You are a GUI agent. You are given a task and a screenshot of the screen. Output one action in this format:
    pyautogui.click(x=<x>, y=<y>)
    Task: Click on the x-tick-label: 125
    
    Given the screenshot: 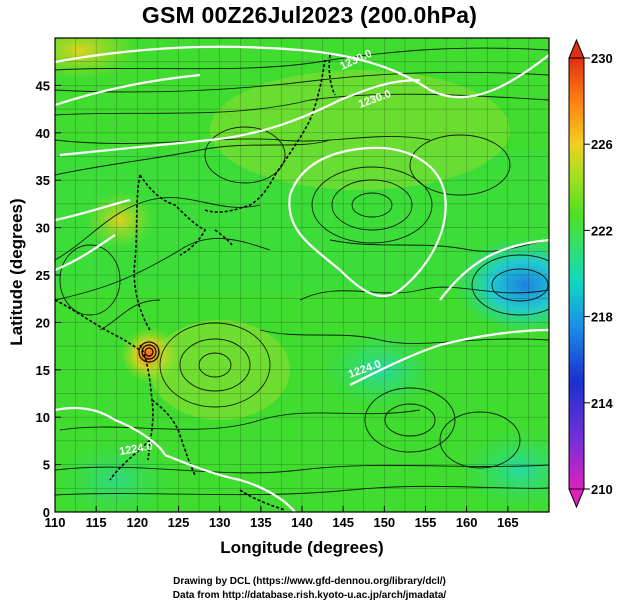 What is the action you would take?
    pyautogui.click(x=179, y=522)
    